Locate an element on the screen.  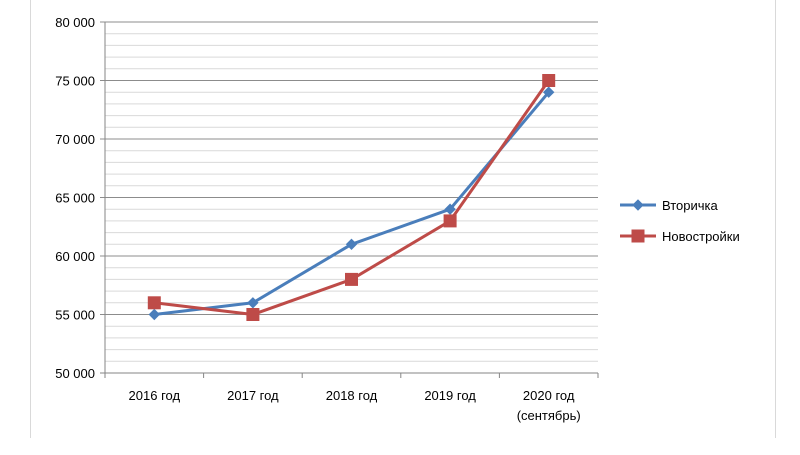
x-tick-label: 2017 год is located at coordinates (253, 395).